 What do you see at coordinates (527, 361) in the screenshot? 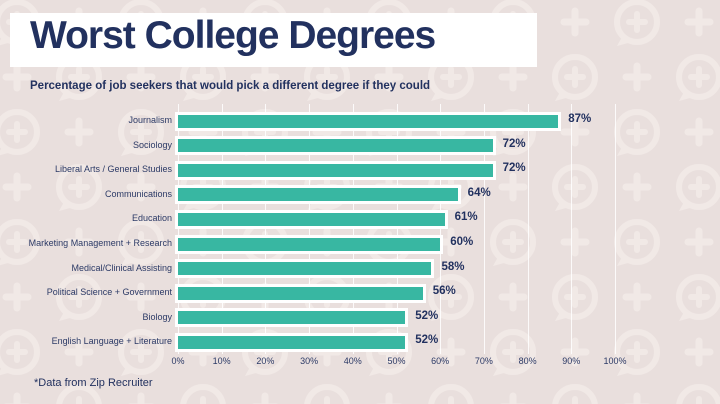
I see `x-tick-label: 80%` at bounding box center [527, 361].